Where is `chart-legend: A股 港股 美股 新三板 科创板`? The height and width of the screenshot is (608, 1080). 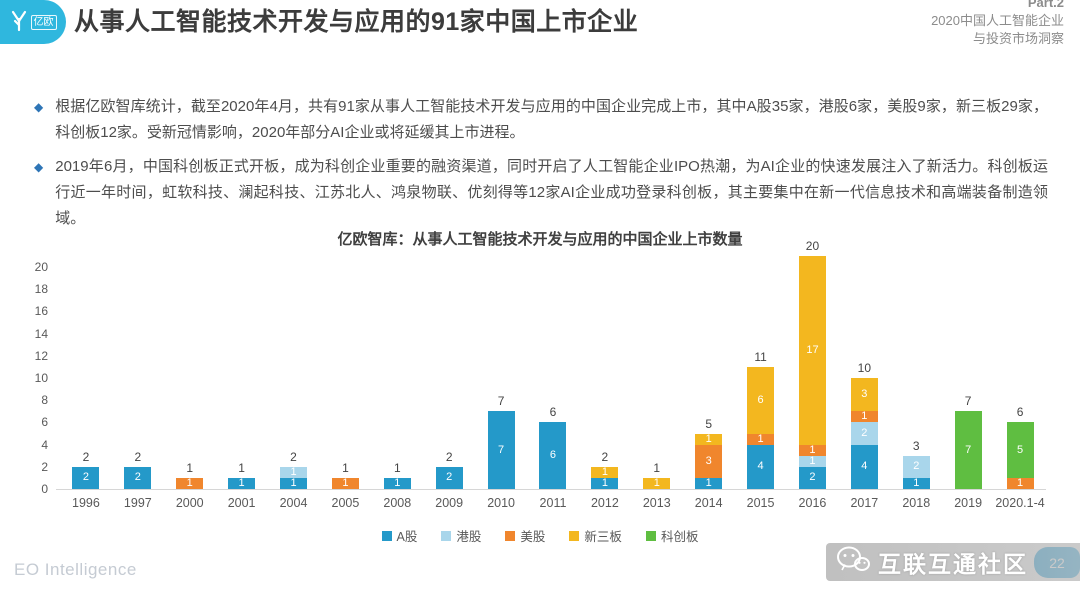
chart-legend: A股 港股 美股 新三板 科创板 is located at coordinates (540, 535).